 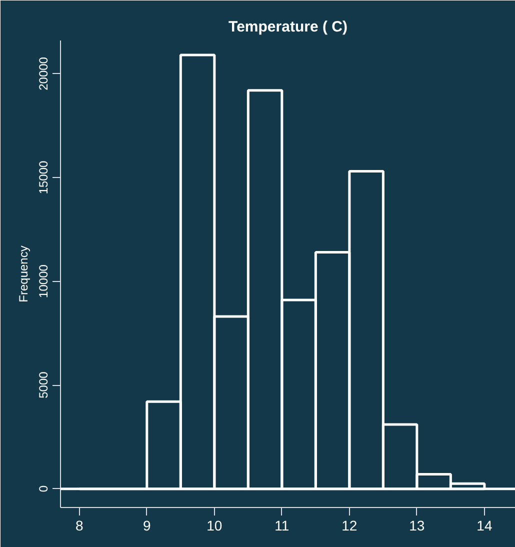 What do you see at coordinates (43, 488) in the screenshot?
I see `y-tick-label: 0` at bounding box center [43, 488].